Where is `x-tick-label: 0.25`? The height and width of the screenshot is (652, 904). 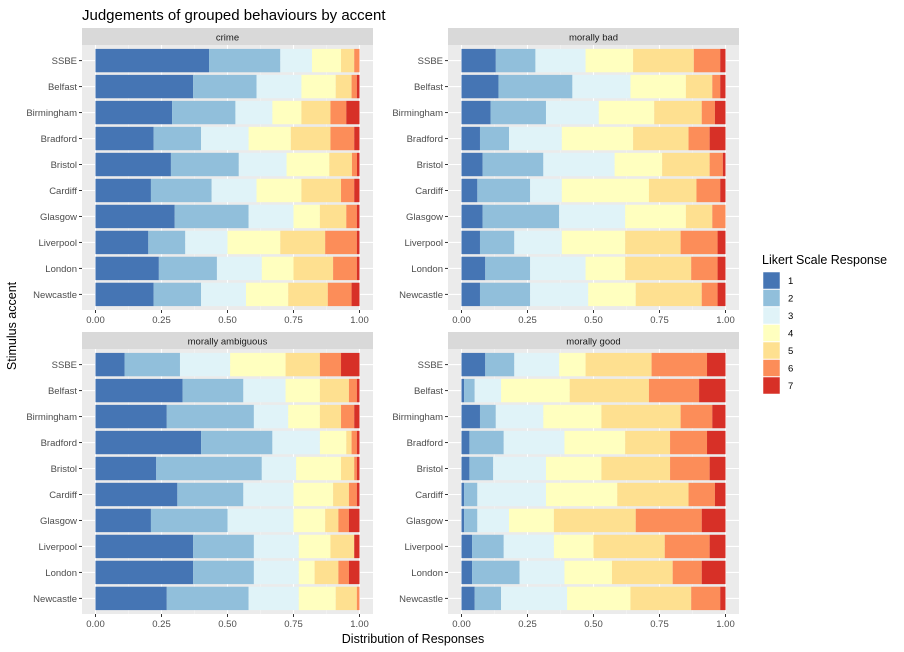
x-tick-label: 0.25 is located at coordinates (527, 624).